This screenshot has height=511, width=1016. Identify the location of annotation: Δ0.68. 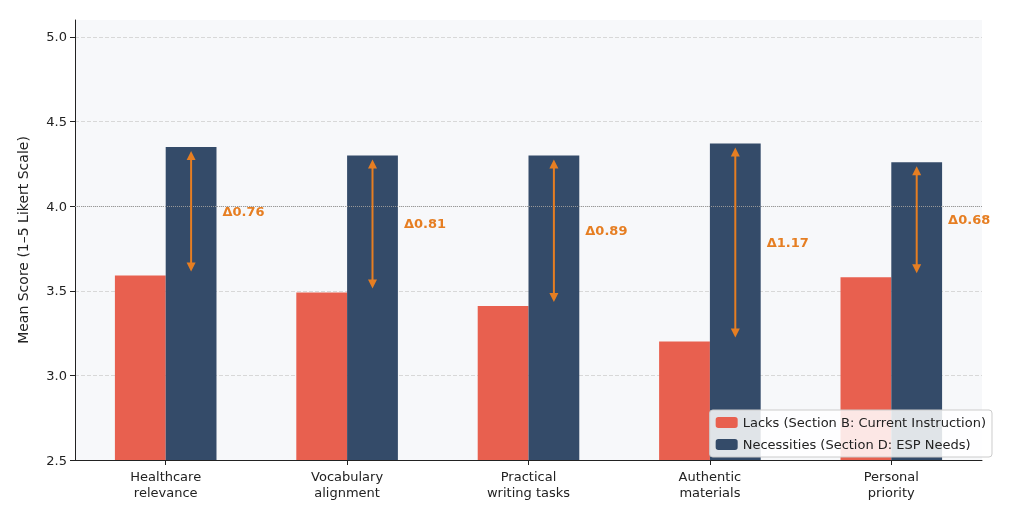
(969, 220).